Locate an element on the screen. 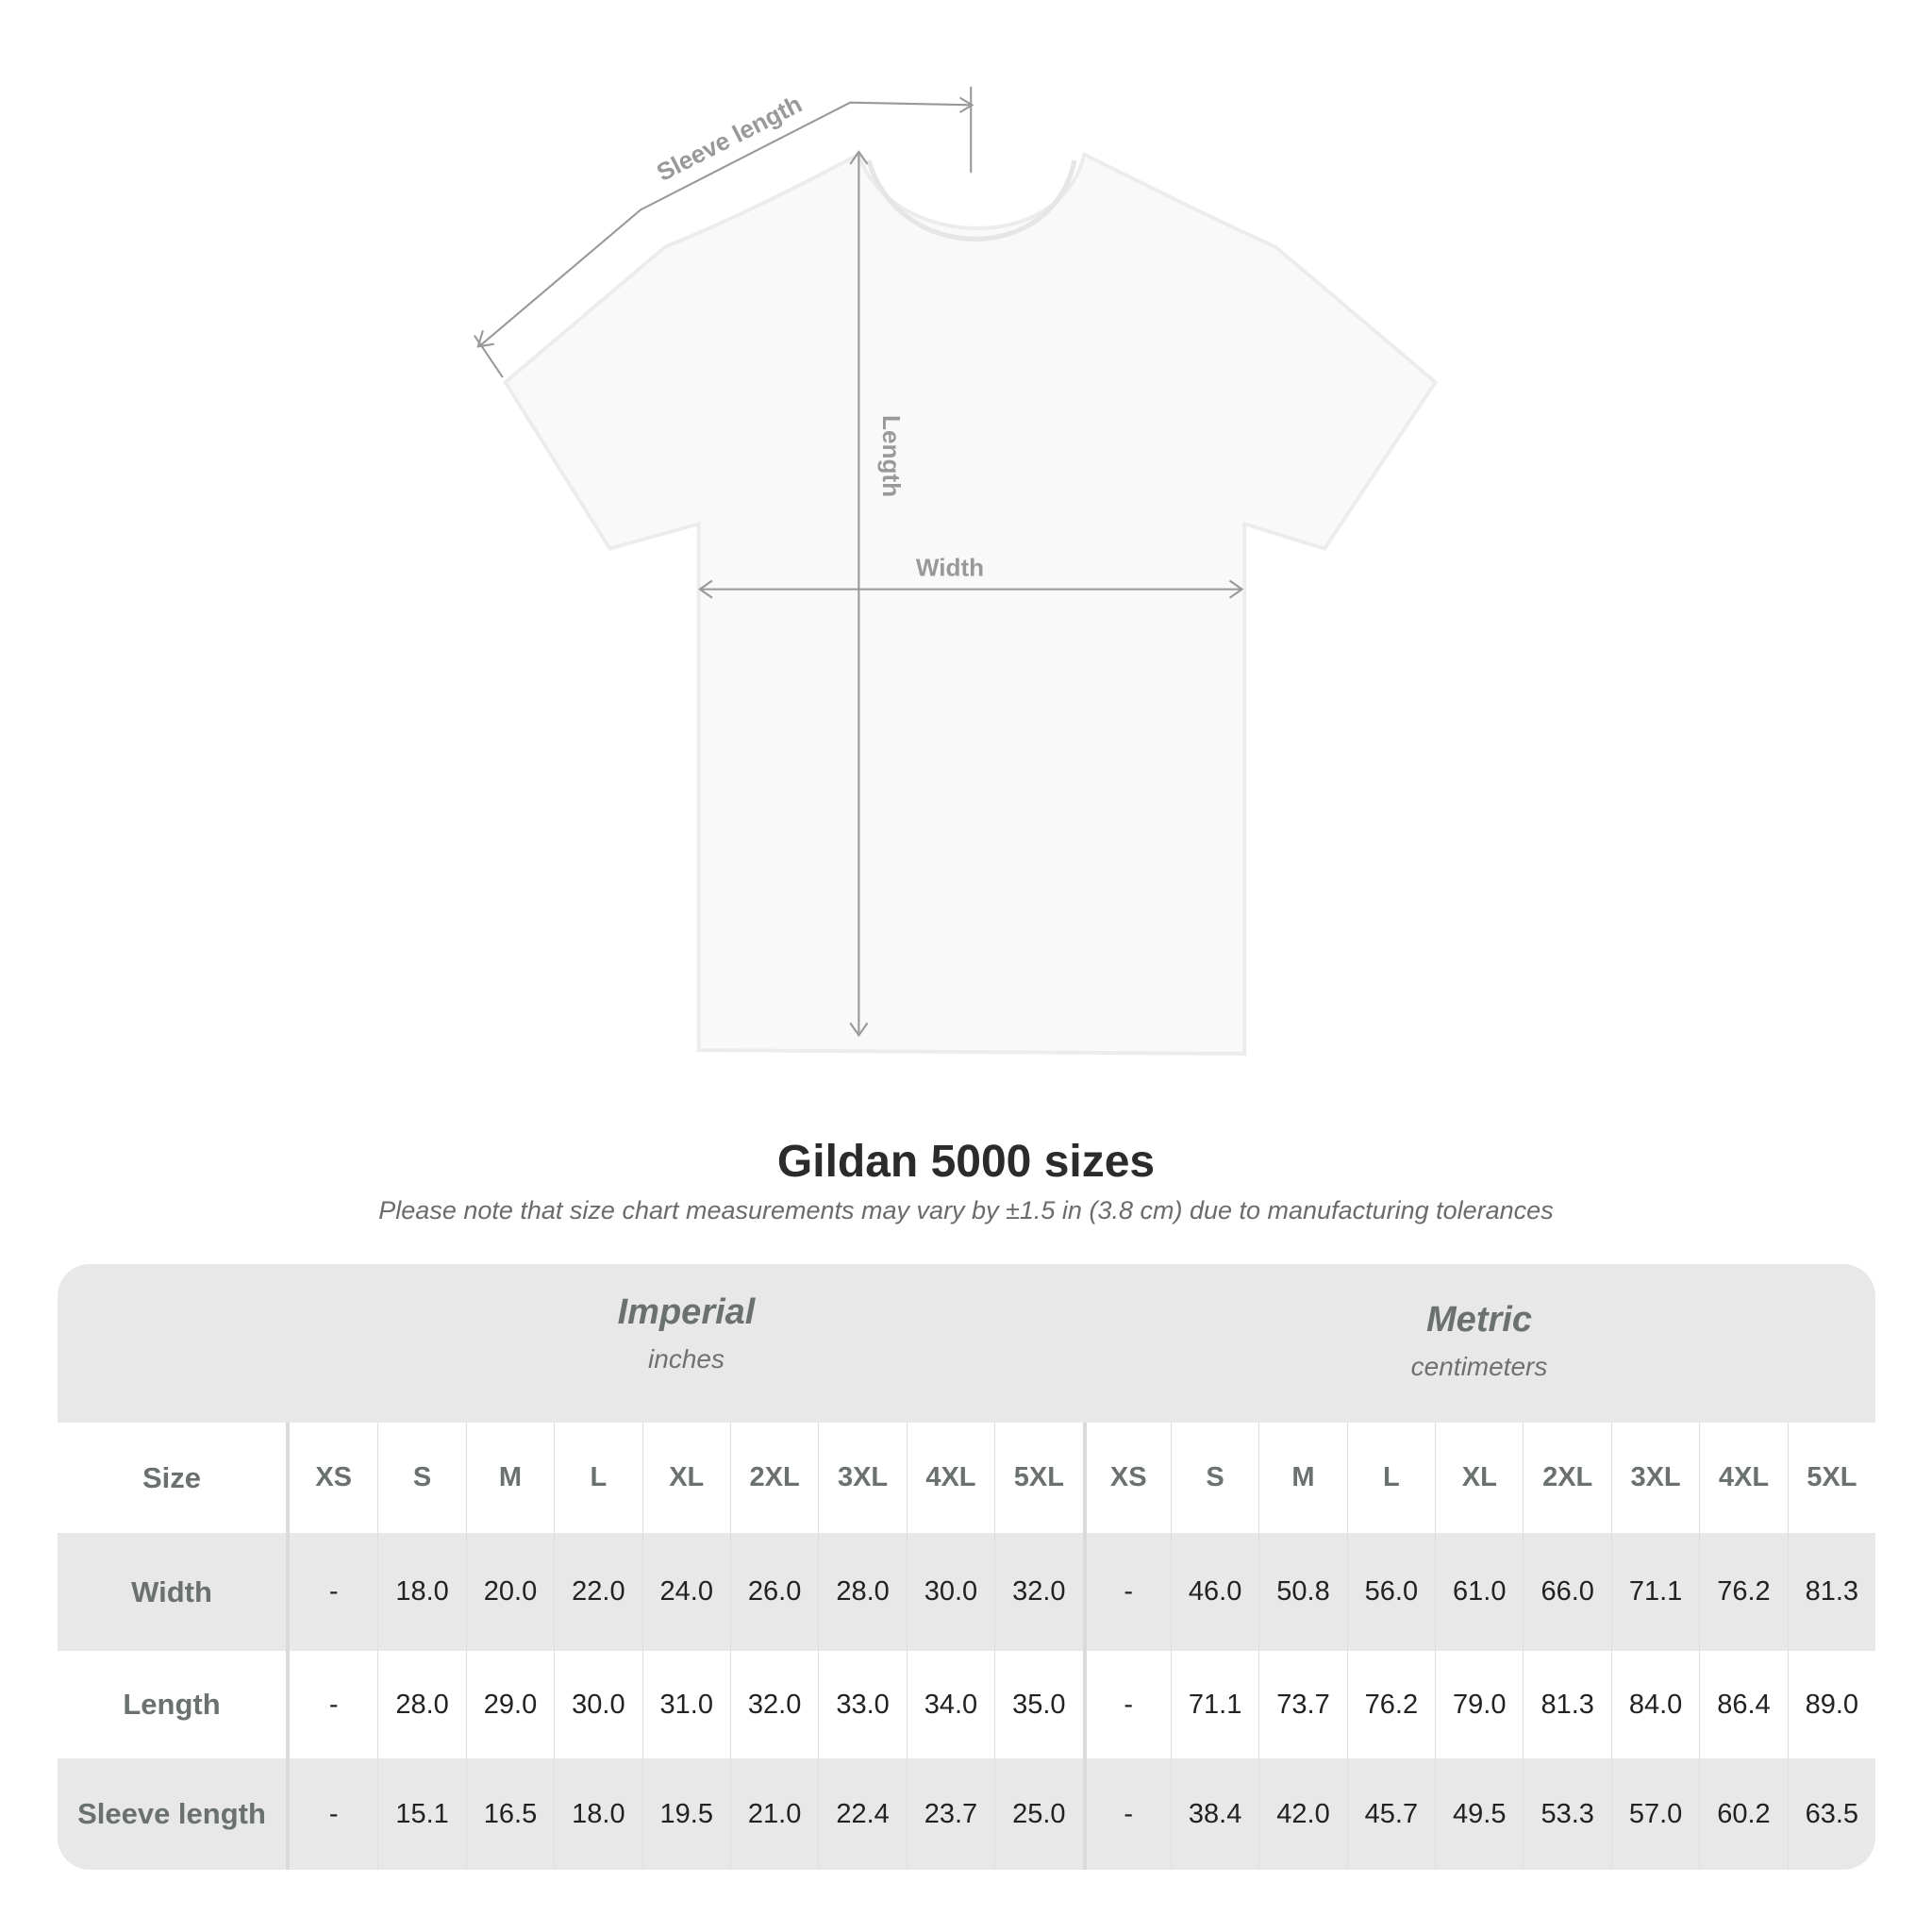 This screenshot has width=1932, height=1932. metric-title: Metric is located at coordinates (1479, 1320).